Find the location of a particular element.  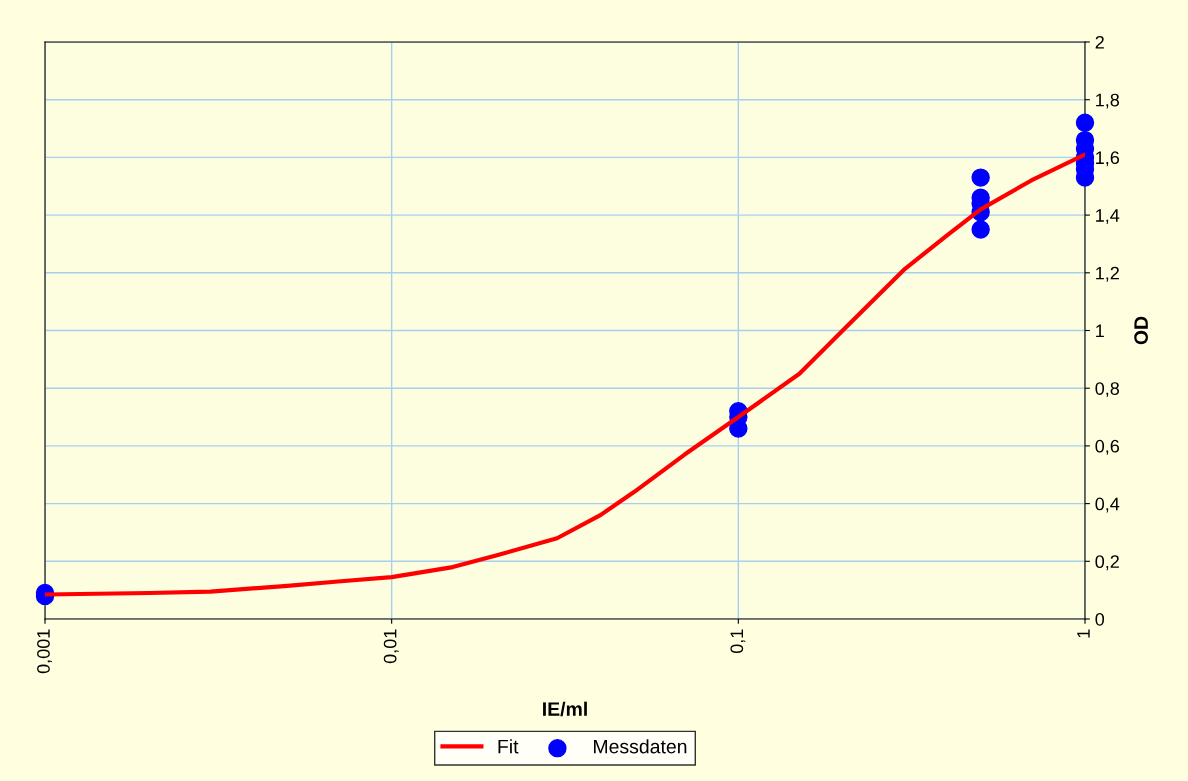

y-tick-label: 0,8 is located at coordinates (1107, 390).